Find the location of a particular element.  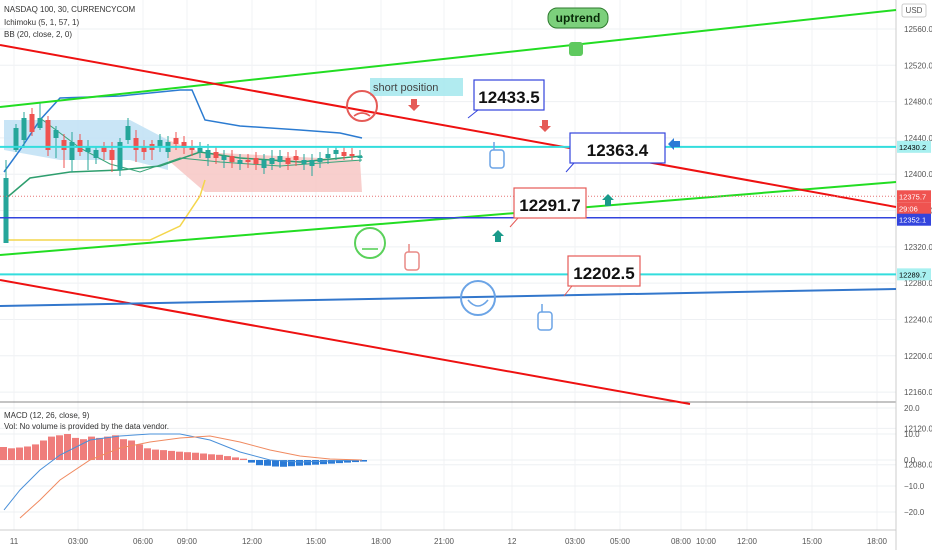

ichimoku-lagging-line is located at coordinates (201, 145).